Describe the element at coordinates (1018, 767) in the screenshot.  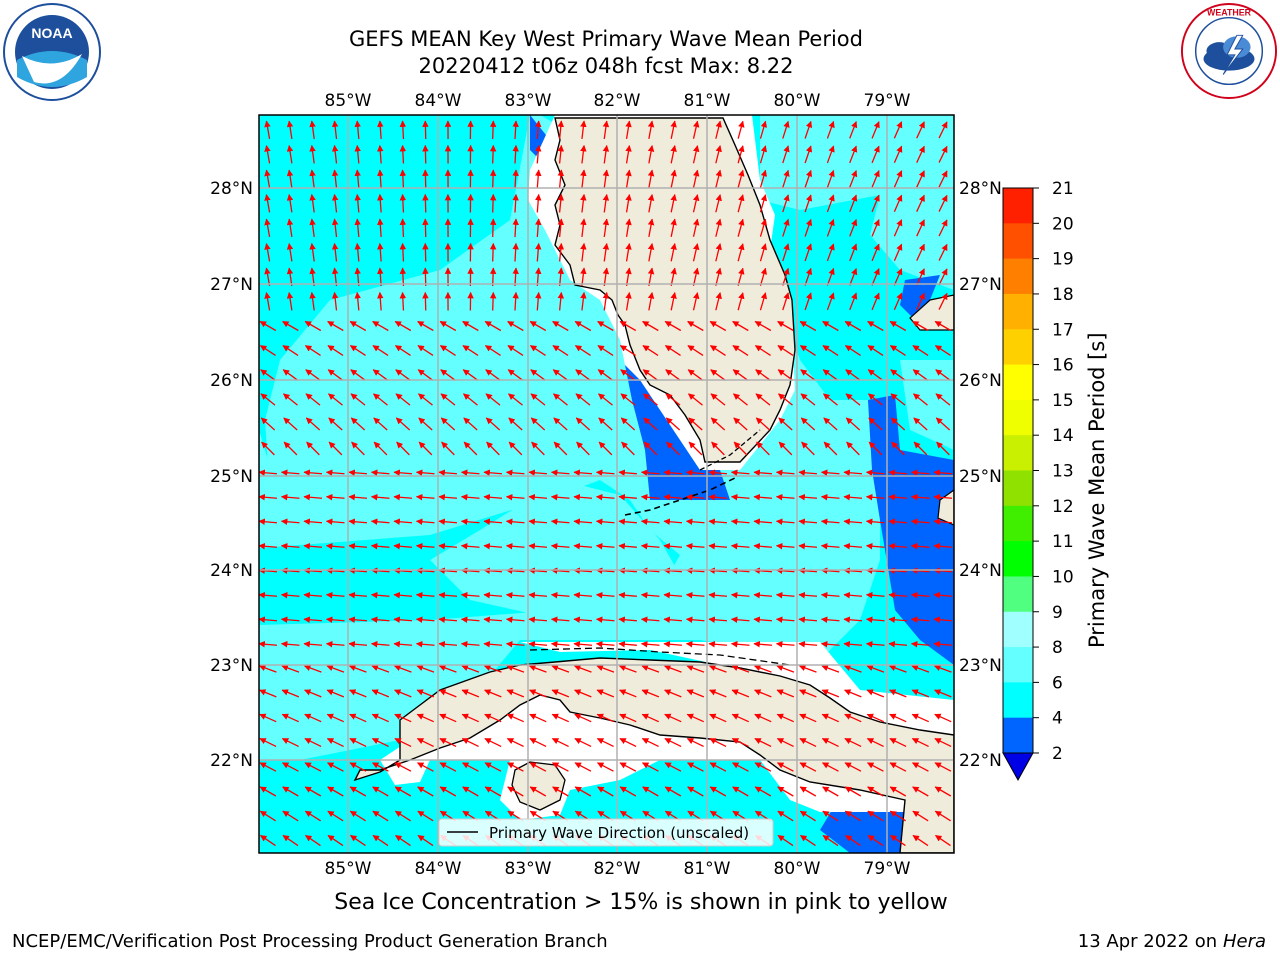
I see `colorbar-extend-triangle` at that location.